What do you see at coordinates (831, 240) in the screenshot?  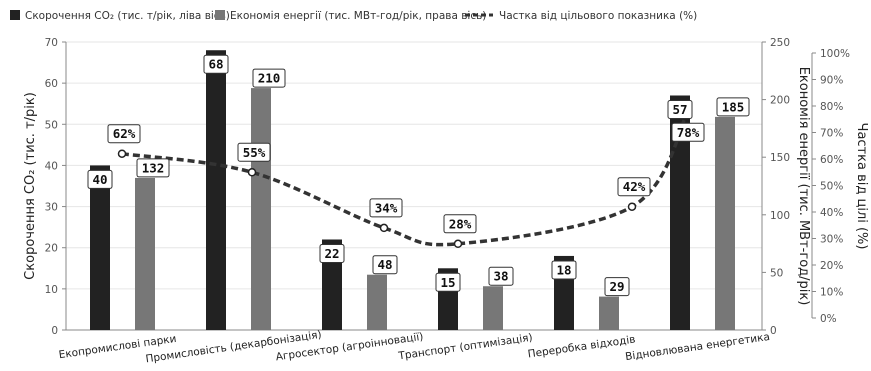 I see `percent-tick-label: 30%` at bounding box center [831, 240].